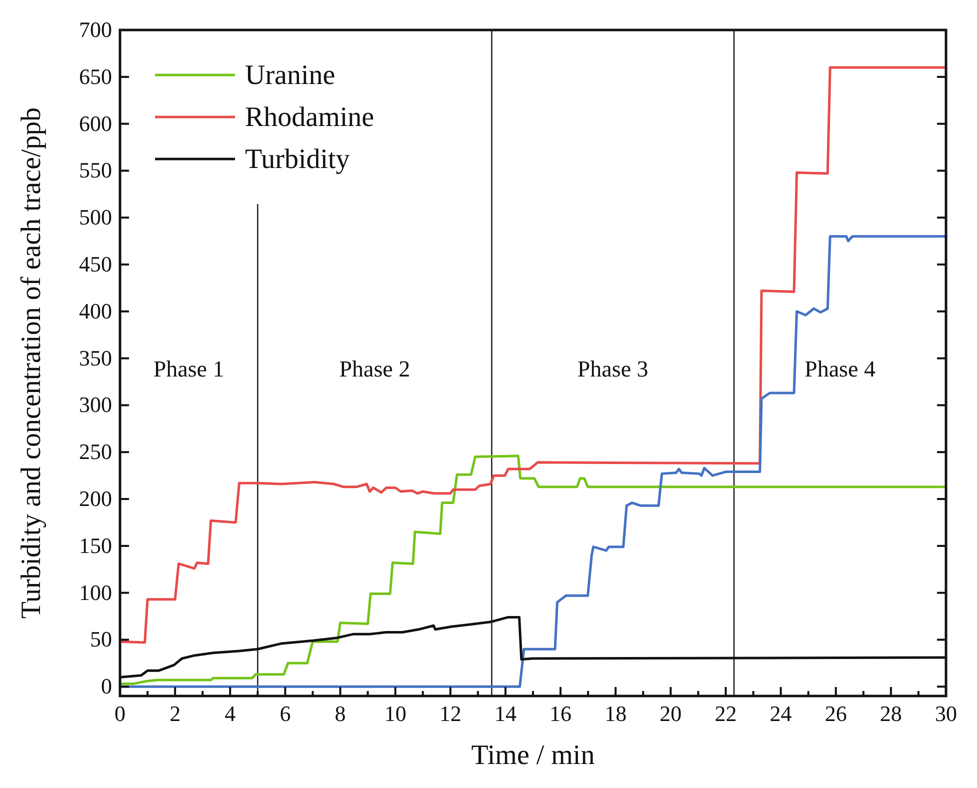  Describe the element at coordinates (95, 592) in the screenshot. I see `y-tick-label: 100` at that location.